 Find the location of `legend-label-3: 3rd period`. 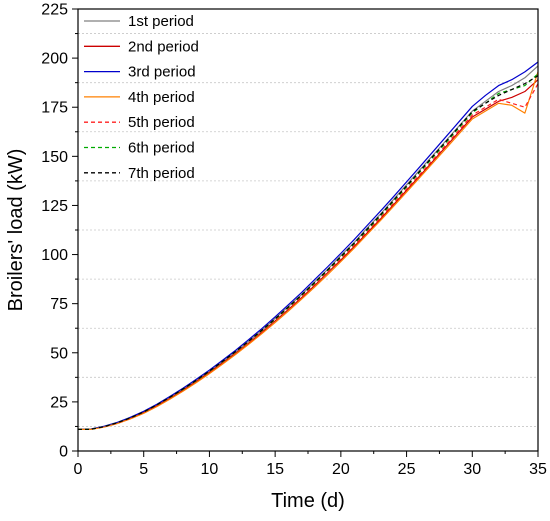

legend-label-3: 3rd period is located at coordinates (162, 72).